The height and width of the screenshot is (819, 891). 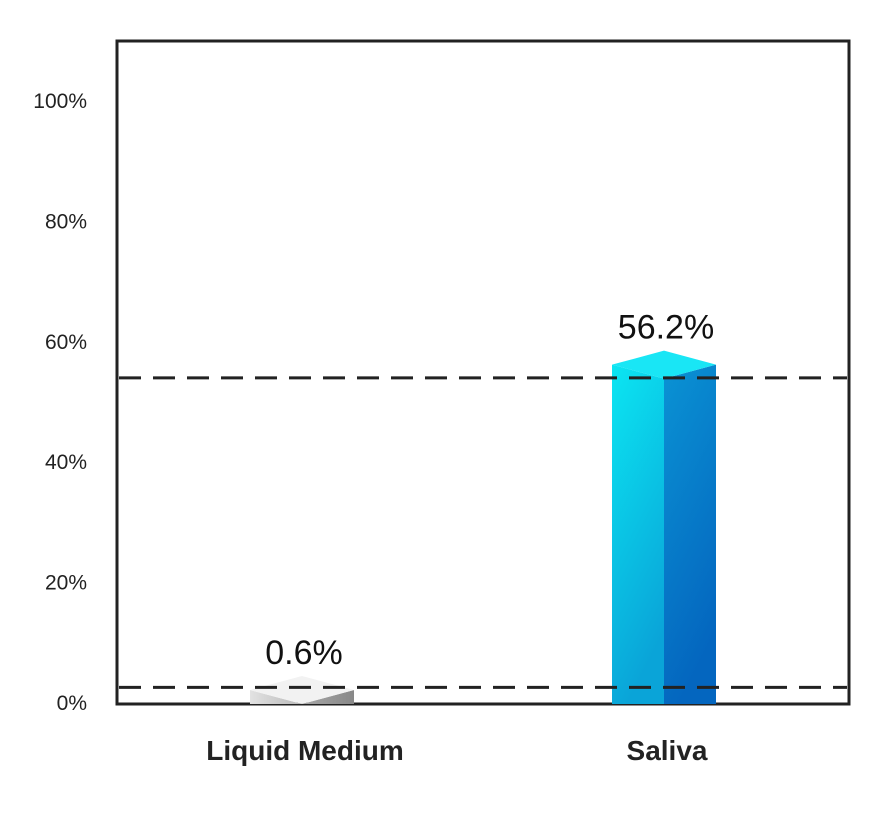 What do you see at coordinates (666, 328) in the screenshot?
I see `data-label: 56.2%` at bounding box center [666, 328].